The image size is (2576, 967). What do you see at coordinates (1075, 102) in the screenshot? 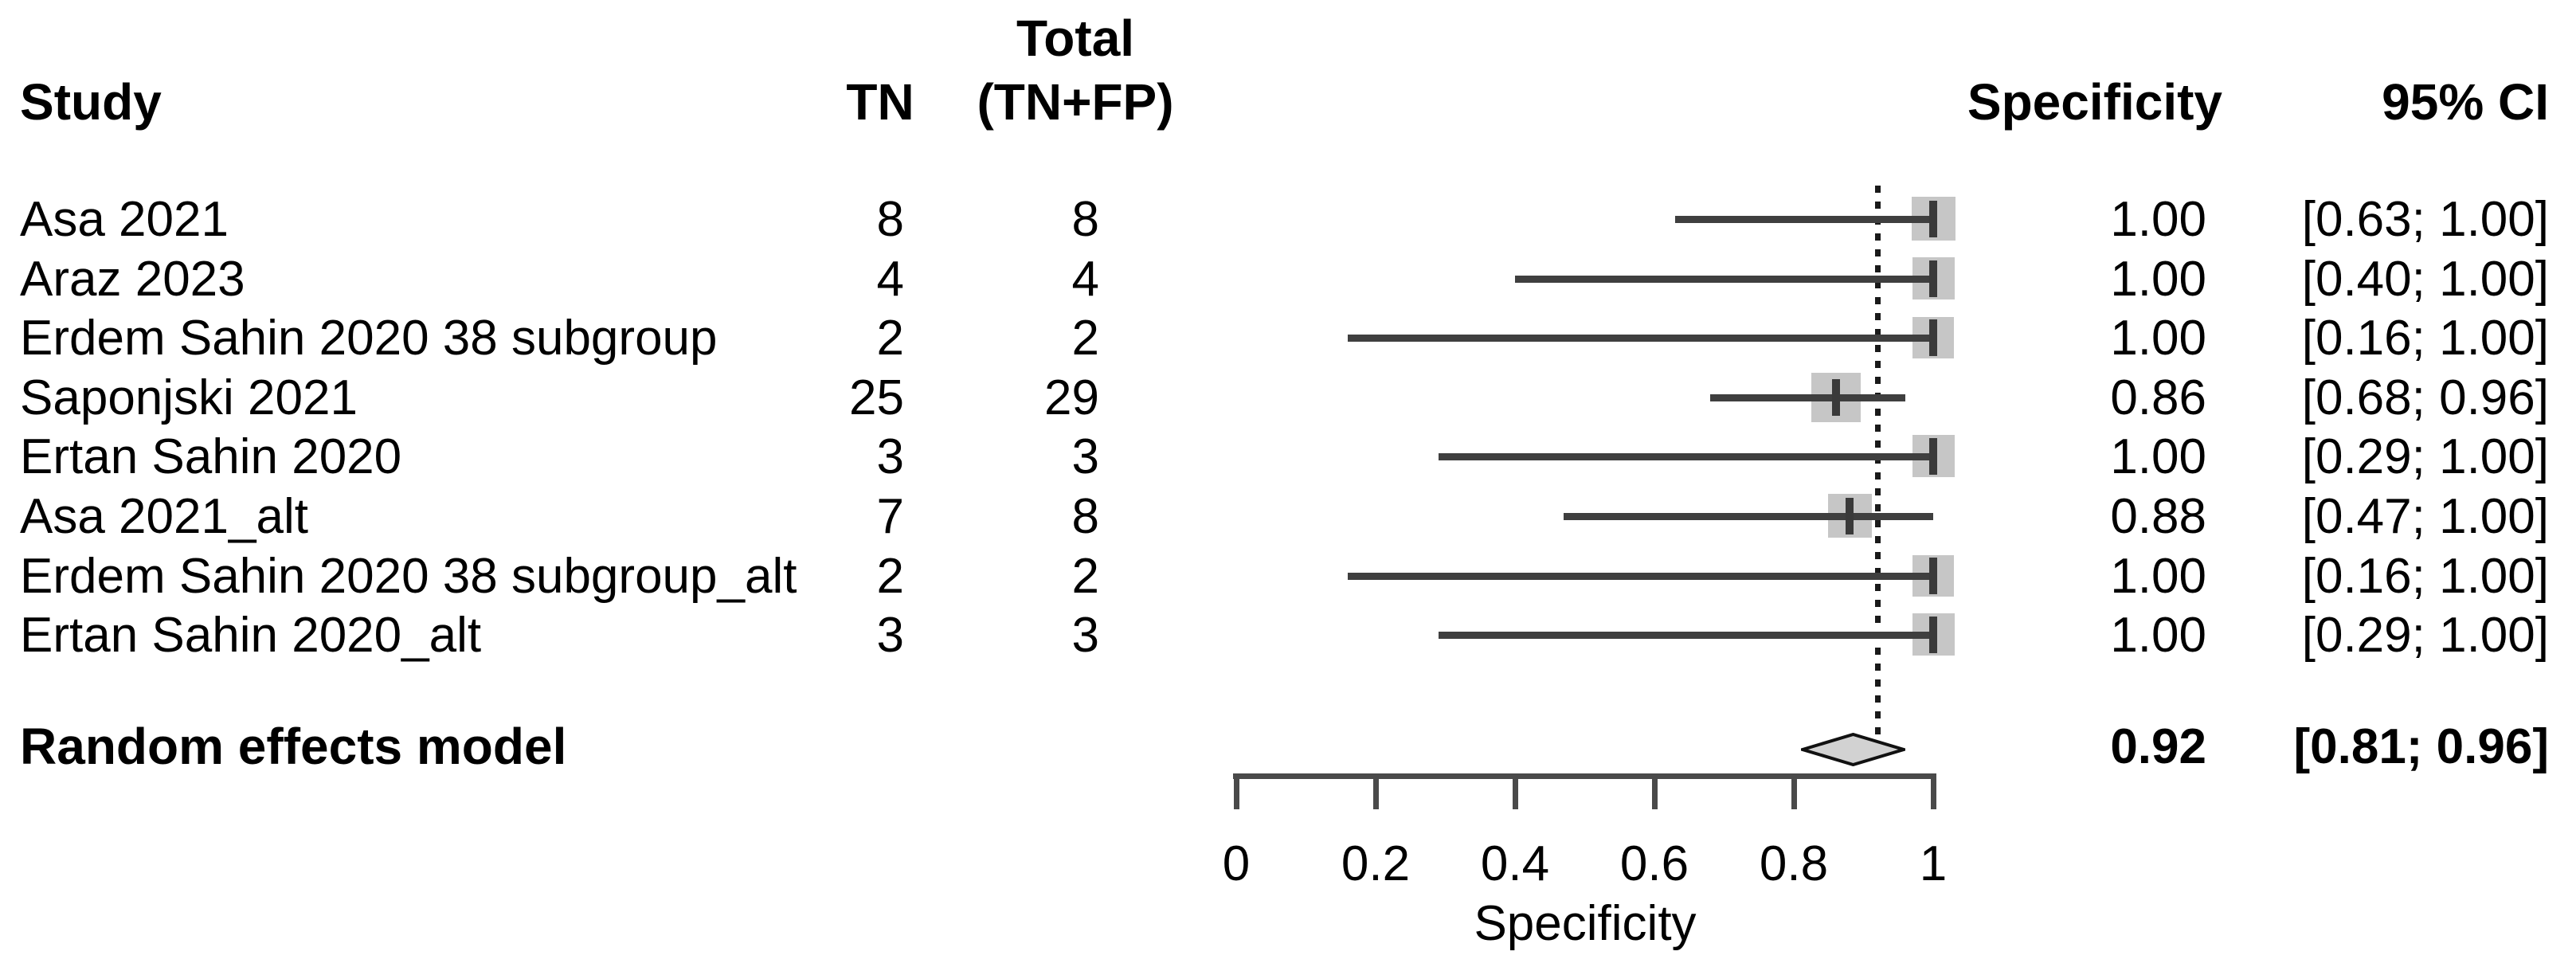
I see `column-header-total-line2: (TN+FP)` at bounding box center [1075, 102].